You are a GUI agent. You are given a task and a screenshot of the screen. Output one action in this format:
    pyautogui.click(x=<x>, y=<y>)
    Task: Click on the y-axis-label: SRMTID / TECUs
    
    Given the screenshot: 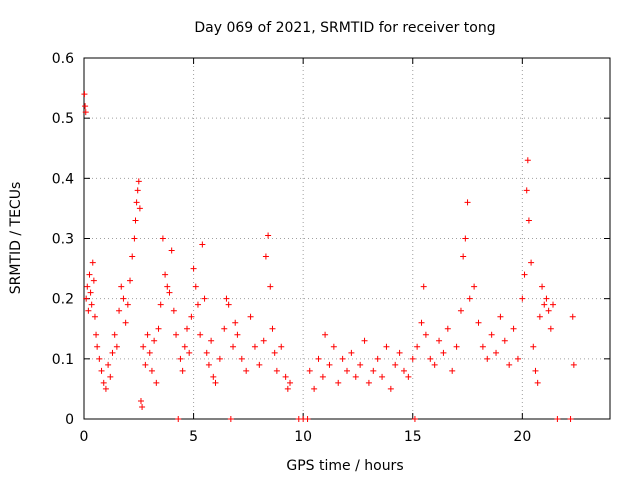 What is the action you would take?
    pyautogui.click(x=16, y=238)
    